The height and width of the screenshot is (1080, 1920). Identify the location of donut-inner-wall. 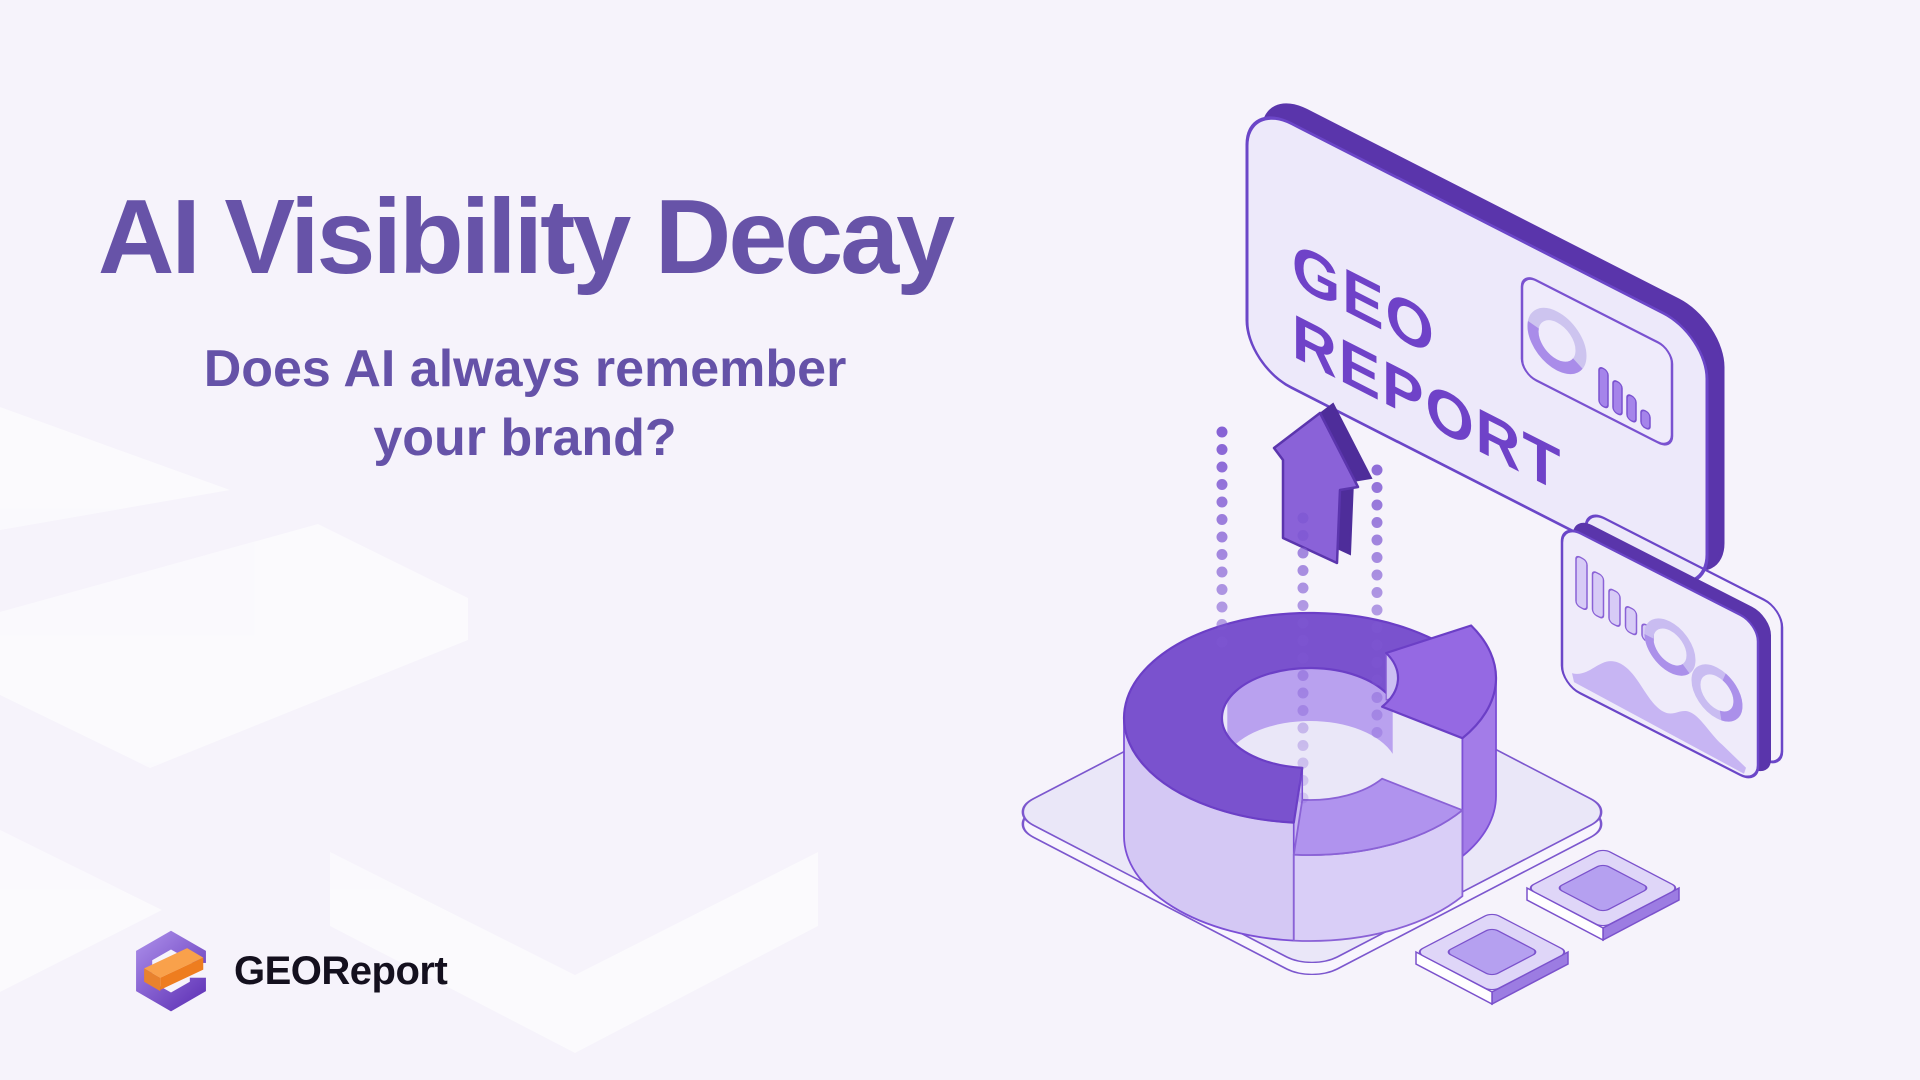
(1310, 710).